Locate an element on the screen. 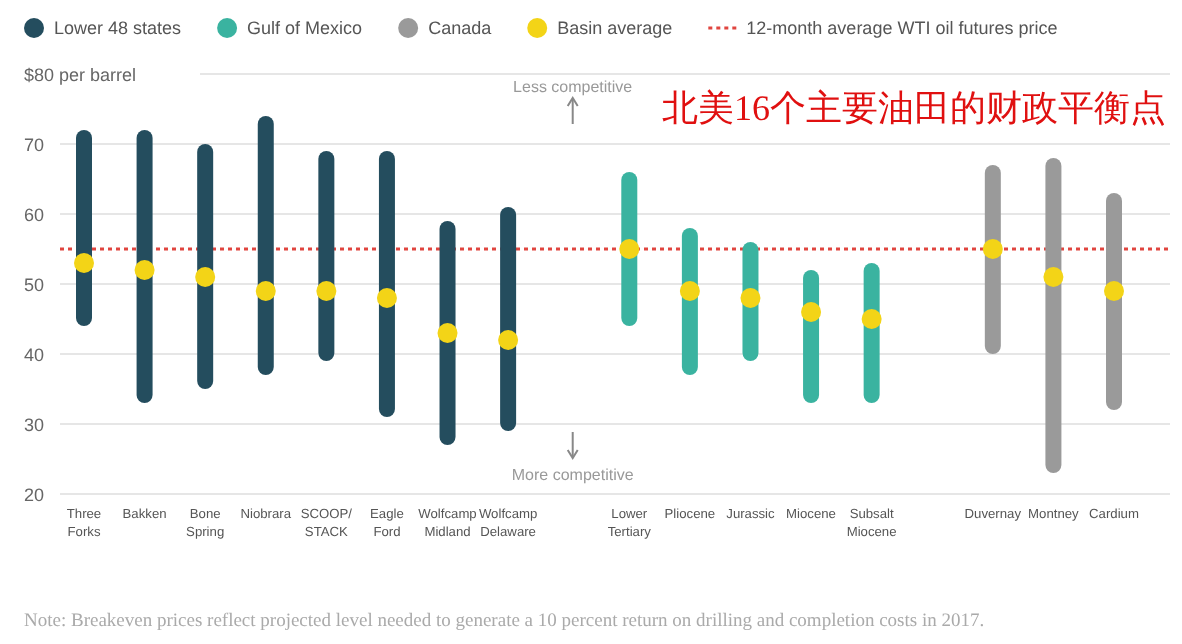  y-tick-label: 40 is located at coordinates (34, 355).